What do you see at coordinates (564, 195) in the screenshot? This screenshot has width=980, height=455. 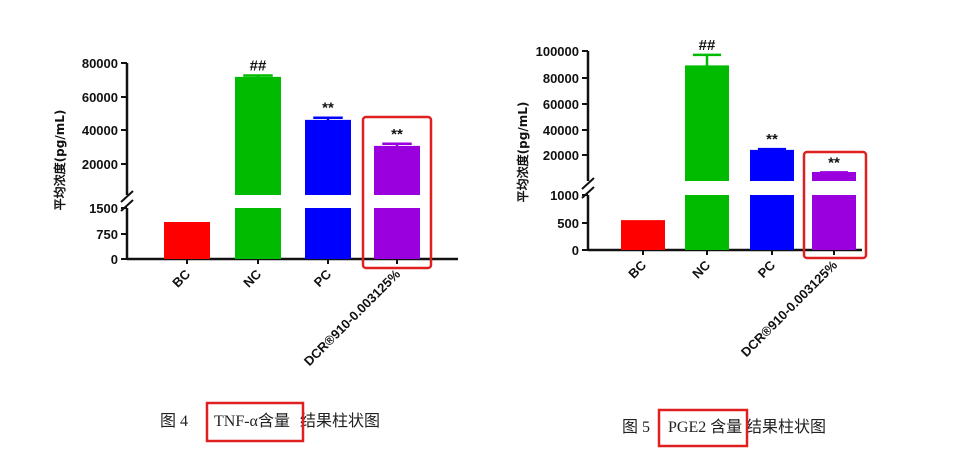 I see `y-tick-label: 1000` at bounding box center [564, 195].